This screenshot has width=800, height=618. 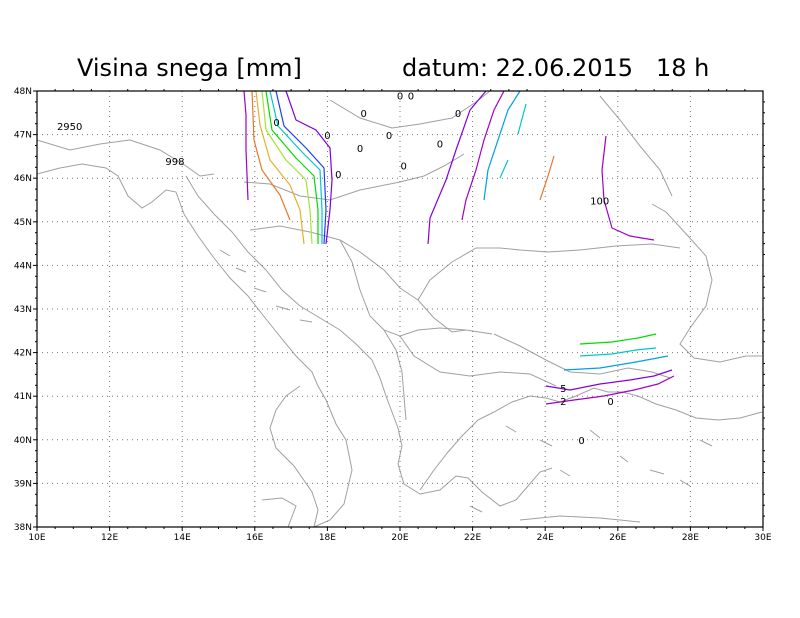 What do you see at coordinates (174, 162) in the screenshot?
I see `contour-label: 998` at bounding box center [174, 162].